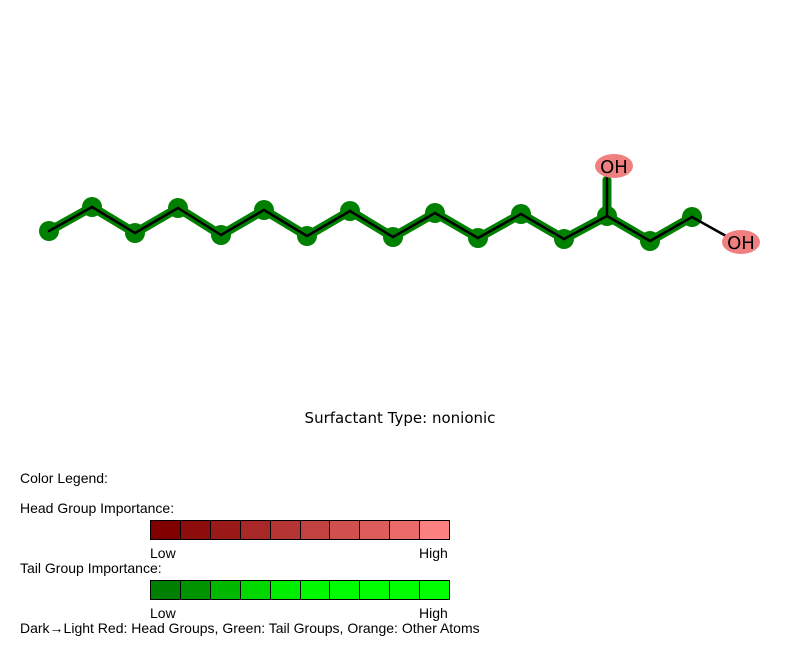 The width and height of the screenshot is (800, 650). What do you see at coordinates (433, 553) in the screenshot?
I see `head-high-label: High` at bounding box center [433, 553].